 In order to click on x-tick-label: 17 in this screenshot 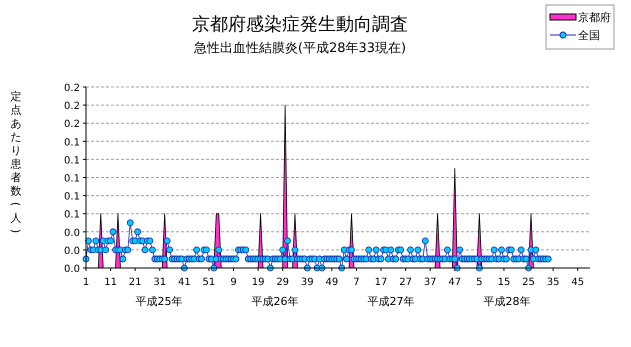, I will do `click(381, 282)`.